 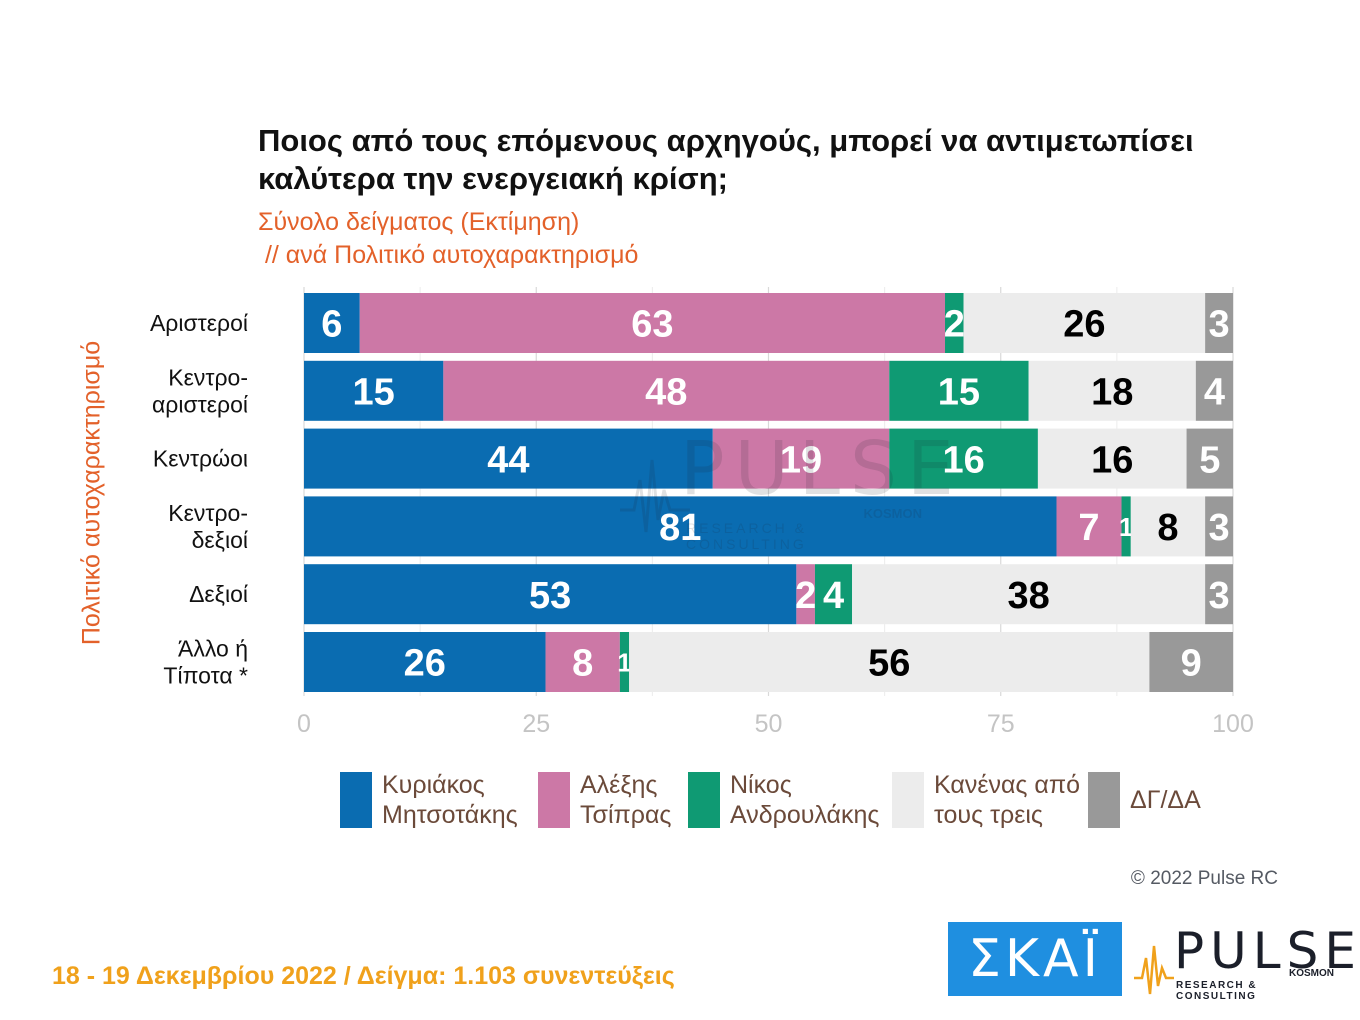 I want to click on bar-value-label: 6, so click(x=331, y=325).